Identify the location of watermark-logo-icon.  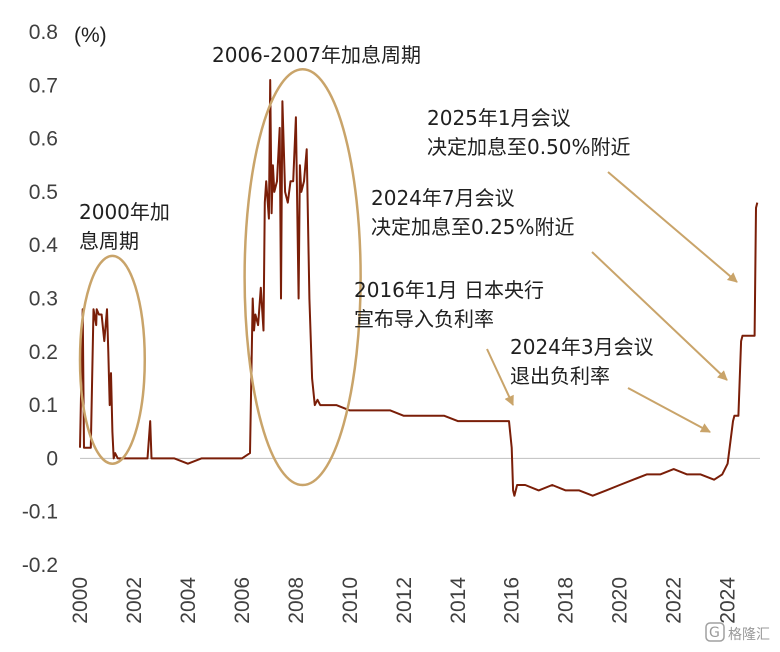
(715, 632).